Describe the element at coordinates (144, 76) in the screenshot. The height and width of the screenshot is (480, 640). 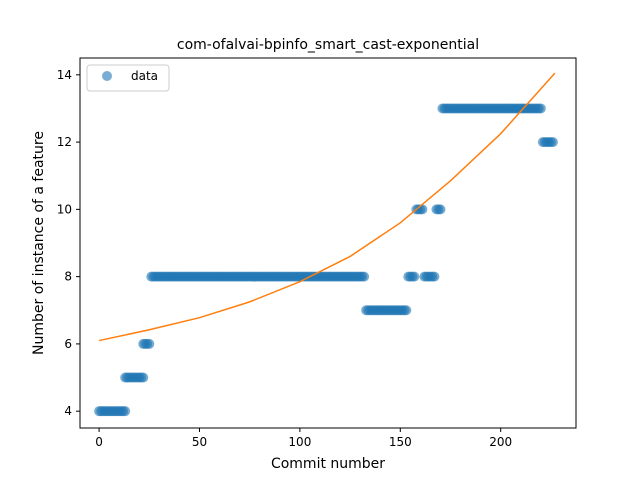
I see `legend-label-data: data` at that location.